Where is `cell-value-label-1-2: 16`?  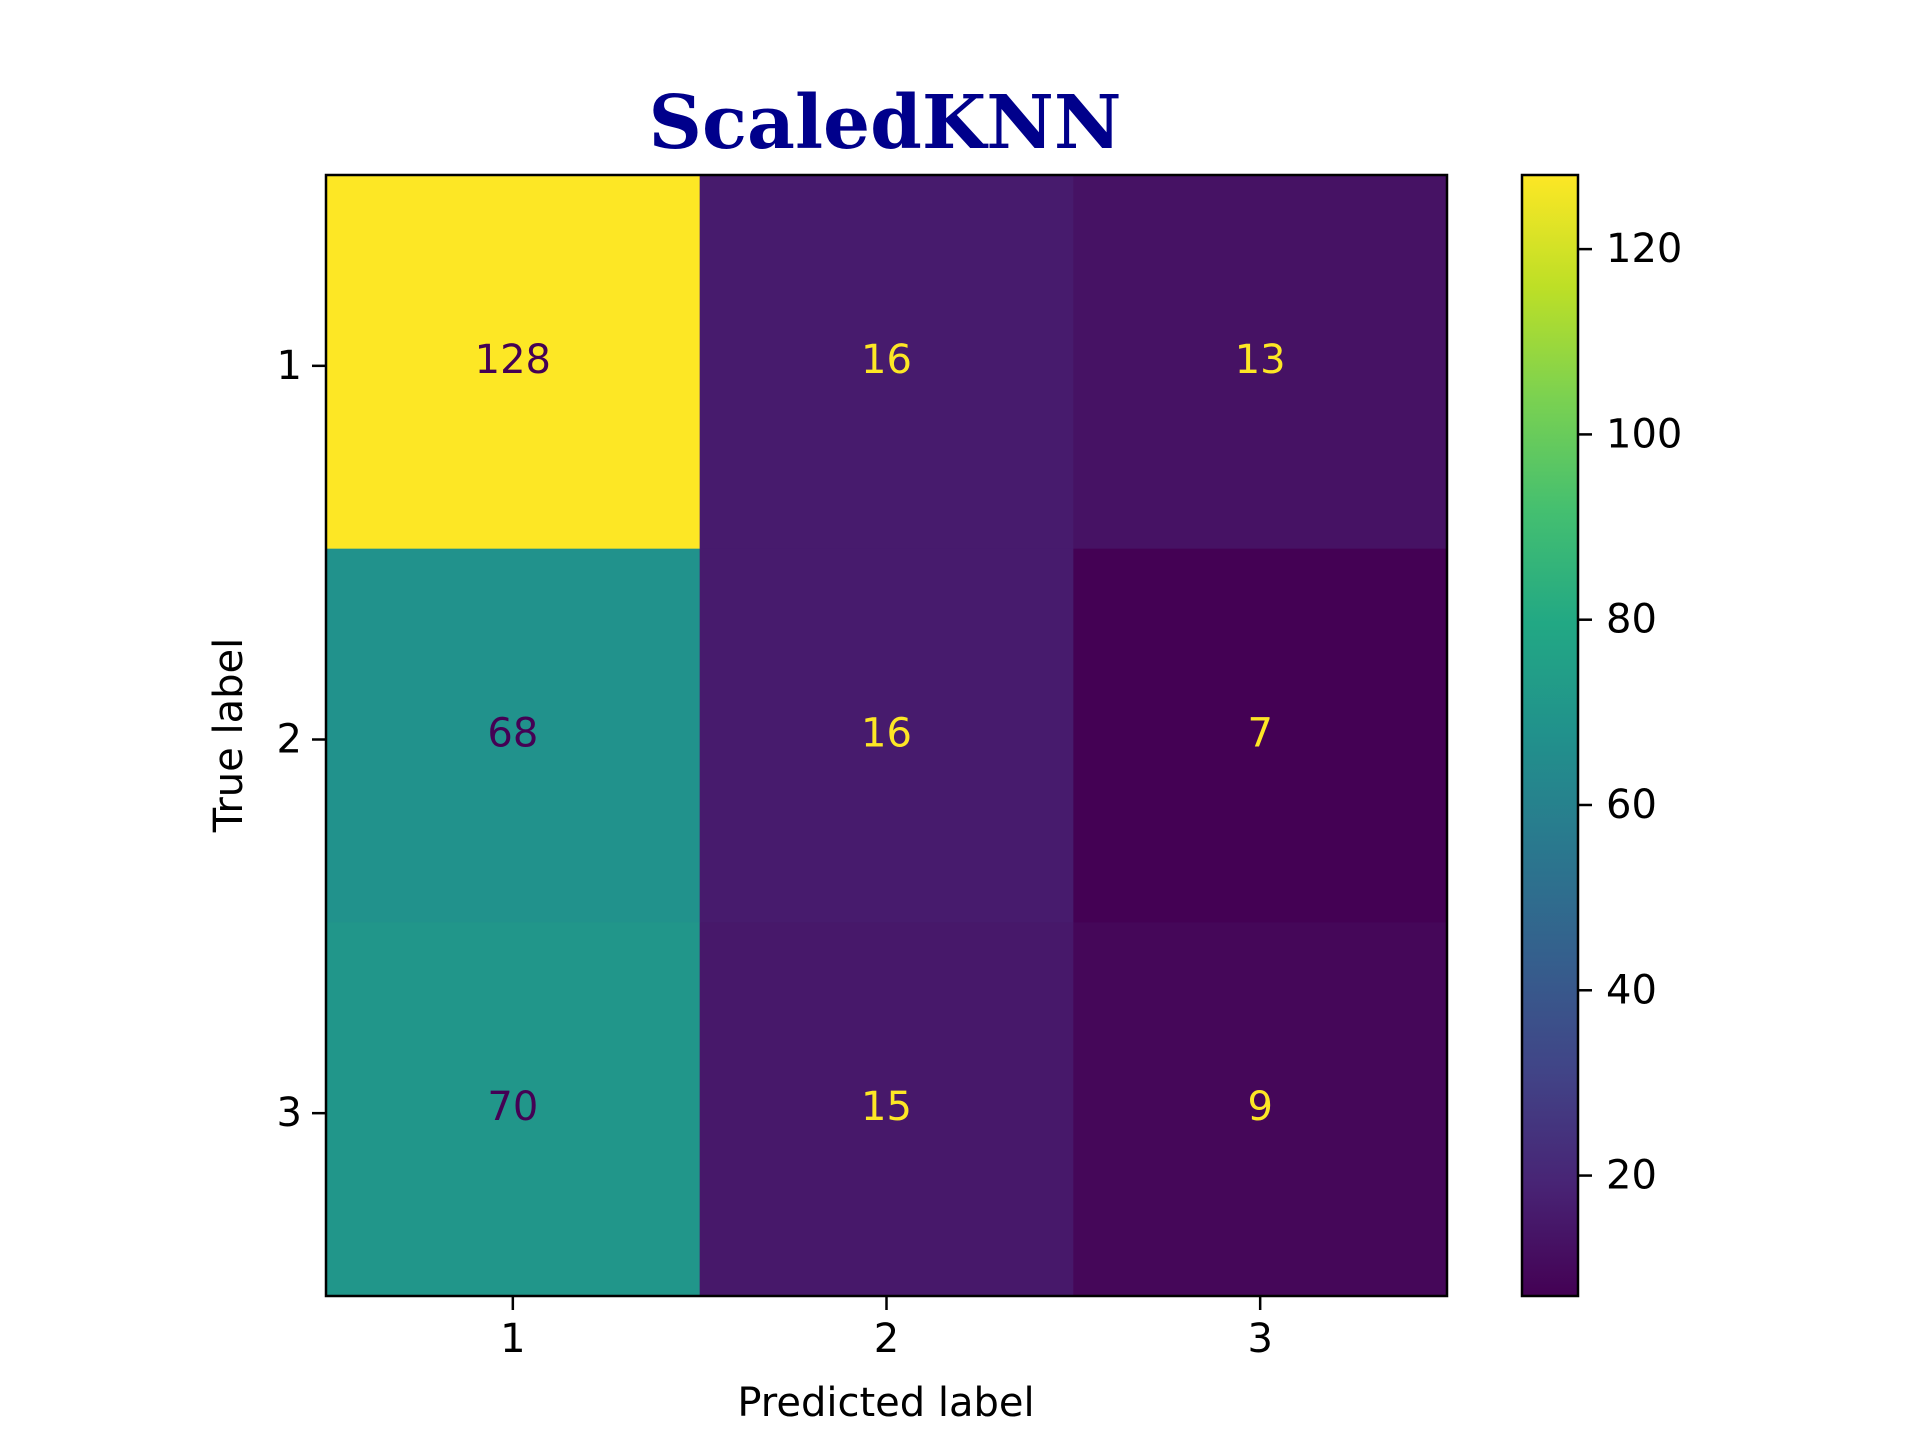 cell-value-label-1-2: 16 is located at coordinates (886, 360).